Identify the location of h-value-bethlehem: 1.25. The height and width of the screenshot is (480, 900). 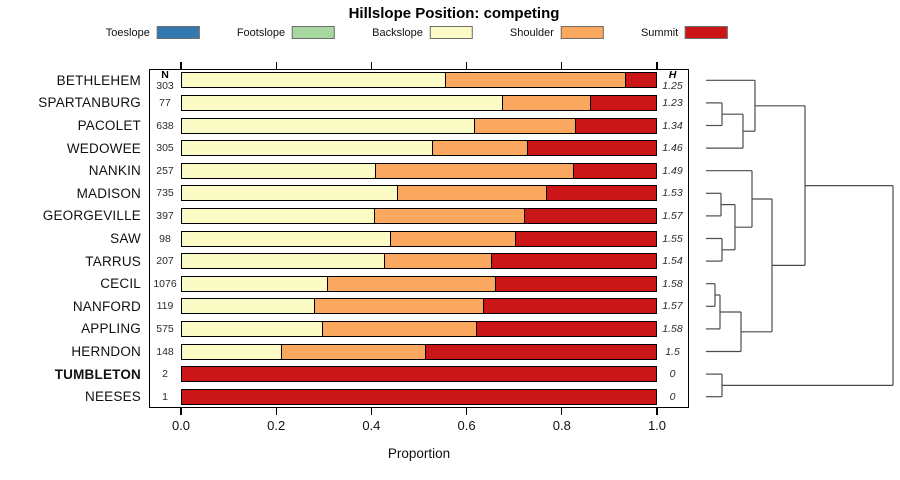
(672, 85).